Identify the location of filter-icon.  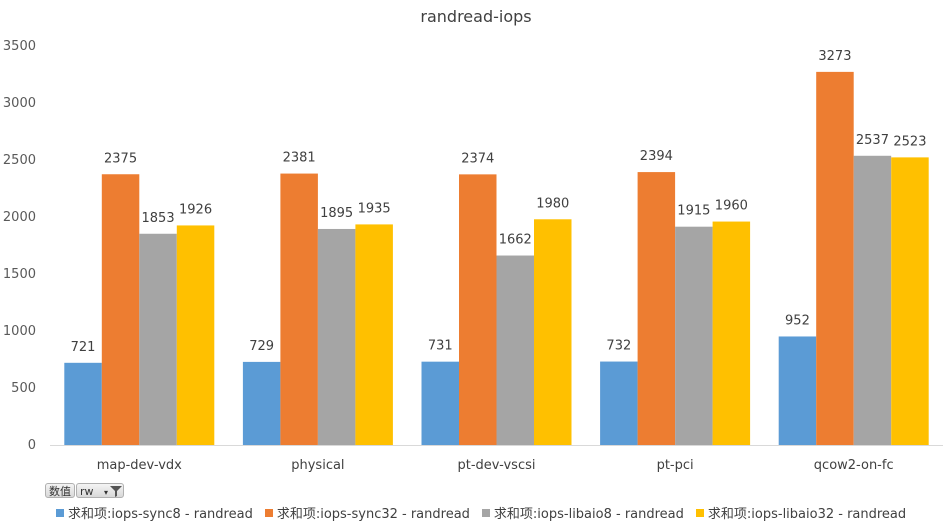
(116, 491).